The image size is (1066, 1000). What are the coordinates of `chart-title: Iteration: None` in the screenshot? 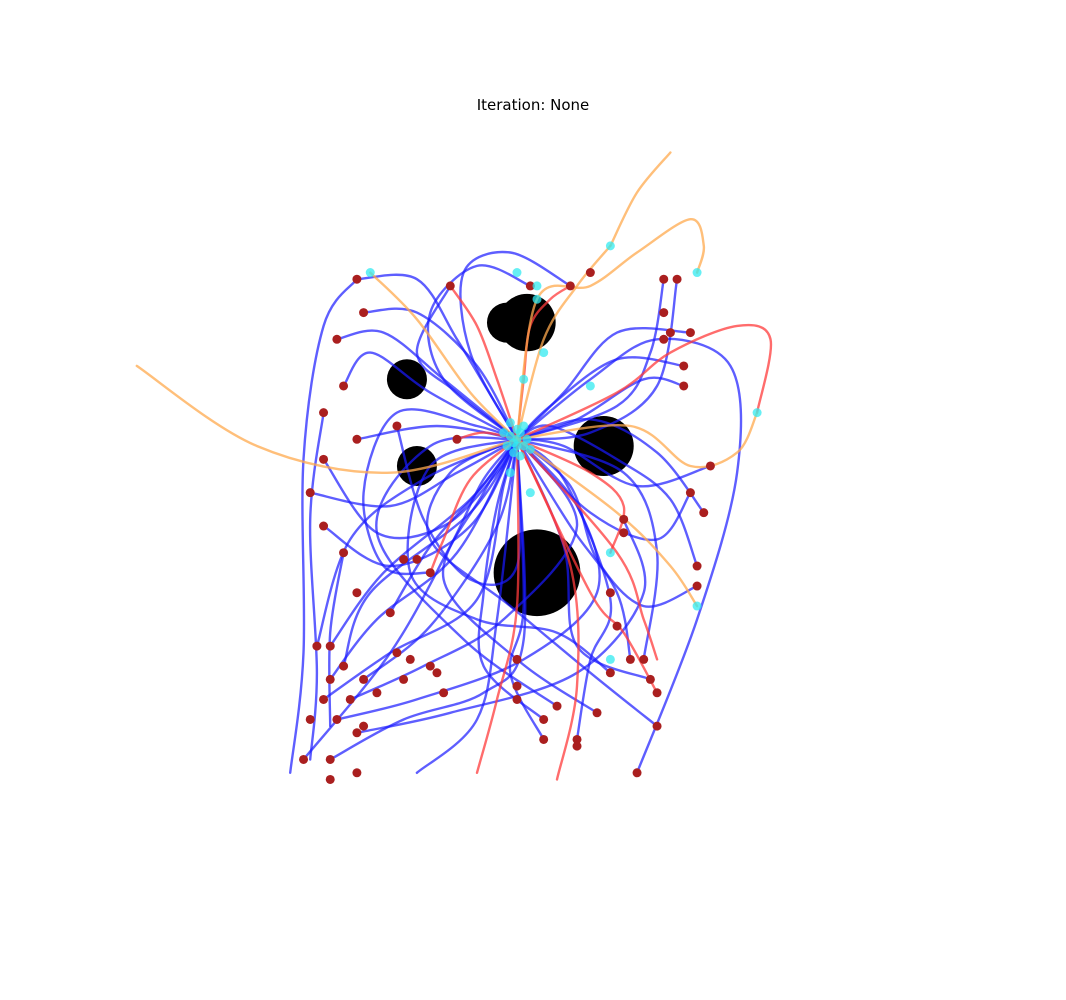 It's located at (533, 105).